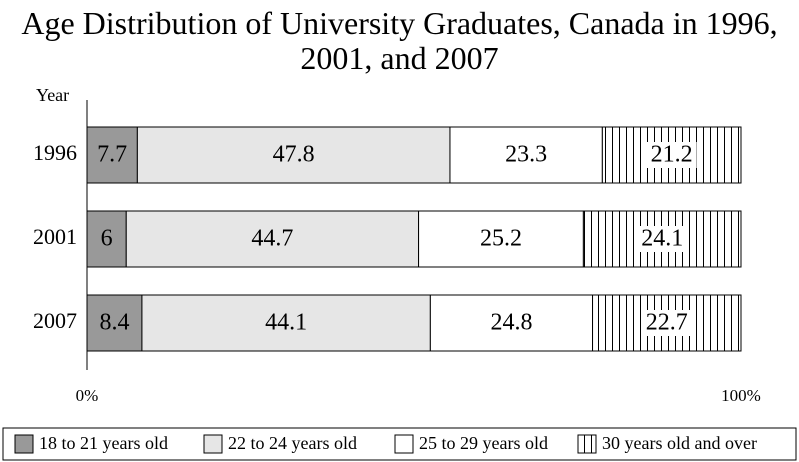 This screenshot has height=462, width=799. I want to click on data-label: 44.7, so click(272, 239).